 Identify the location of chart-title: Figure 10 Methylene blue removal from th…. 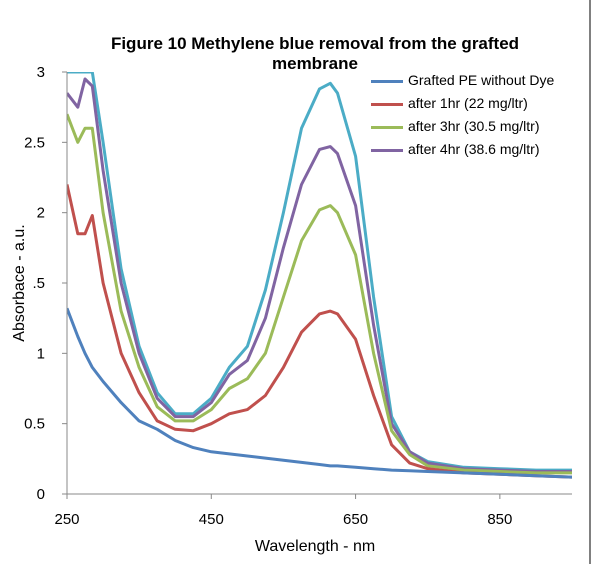
(315, 53).